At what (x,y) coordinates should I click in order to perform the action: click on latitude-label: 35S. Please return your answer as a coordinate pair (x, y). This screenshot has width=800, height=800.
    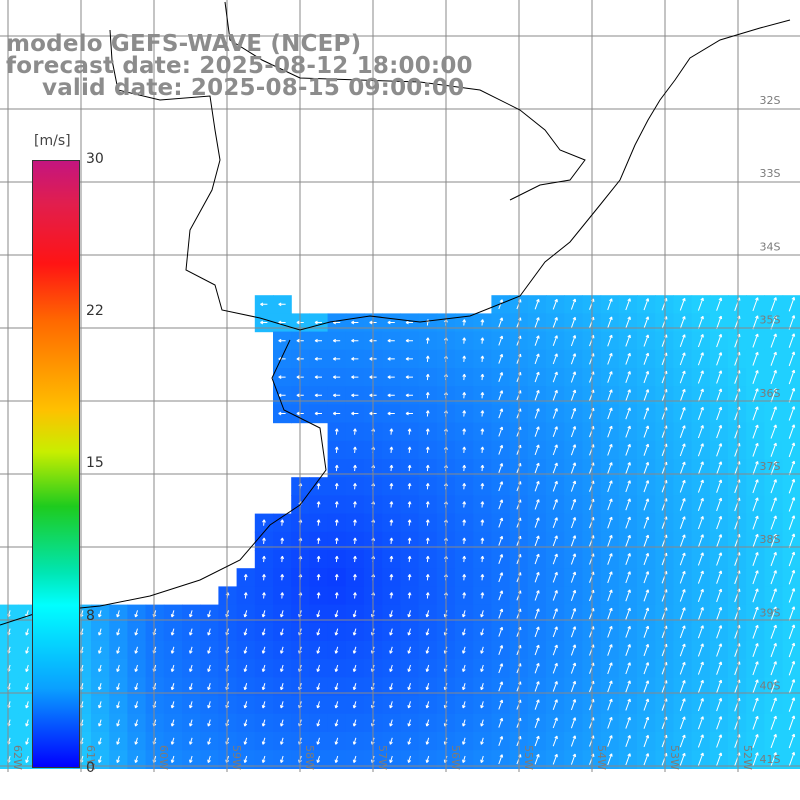
    Looking at the image, I should click on (770, 320).